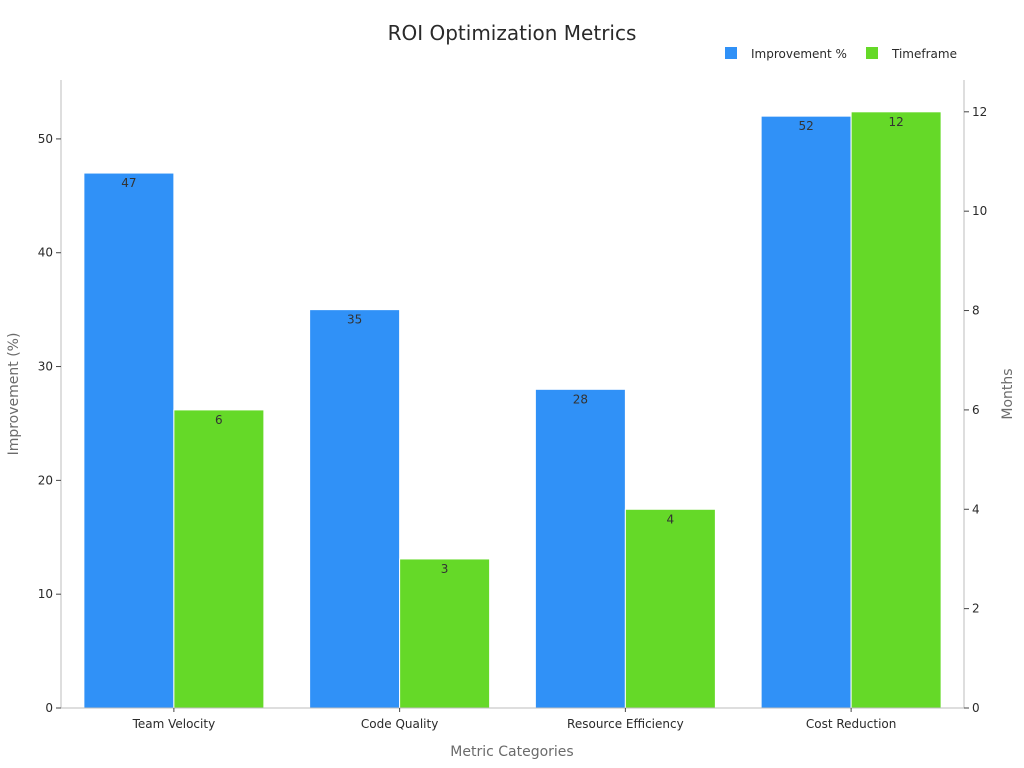 The height and width of the screenshot is (768, 1024). Describe the element at coordinates (924, 54) in the screenshot. I see `legend-label-1: Timeframe` at that location.